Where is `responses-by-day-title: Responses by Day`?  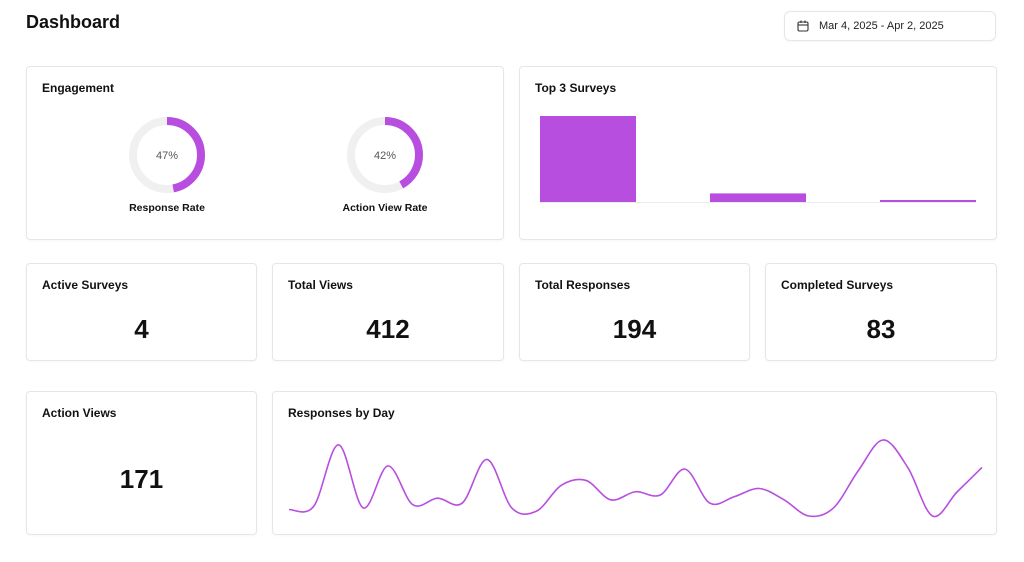 responses-by-day-title: Responses by Day is located at coordinates (341, 413).